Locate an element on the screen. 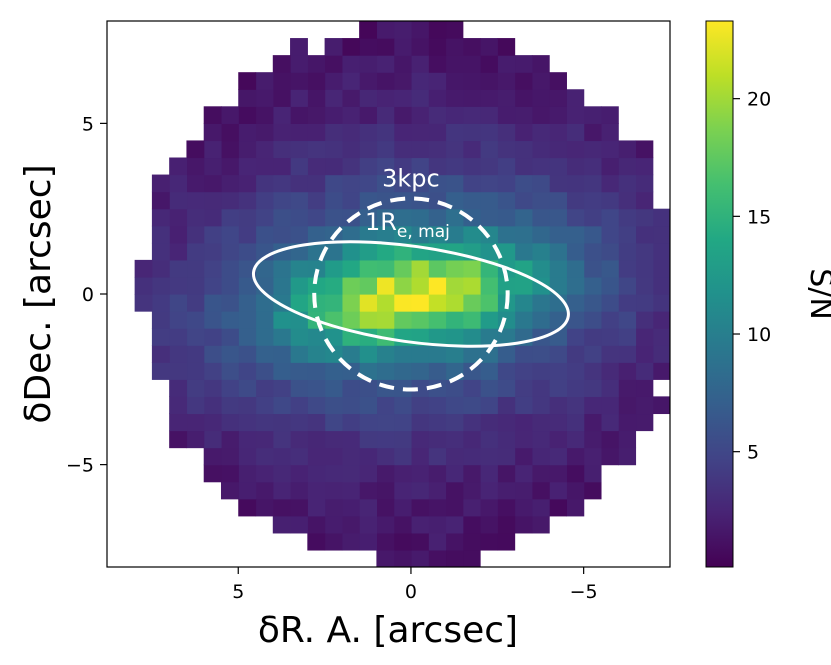  x-axis-ticks: 5 0 −5 is located at coordinates (415, 585).